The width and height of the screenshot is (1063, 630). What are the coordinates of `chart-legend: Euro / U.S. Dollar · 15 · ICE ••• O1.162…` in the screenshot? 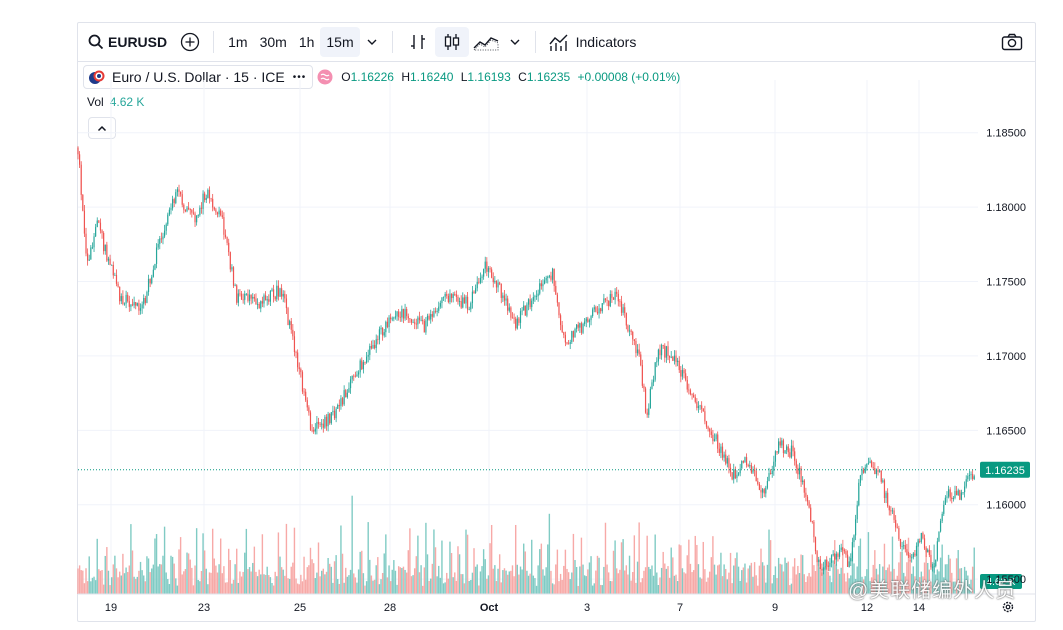 It's located at (381, 77).